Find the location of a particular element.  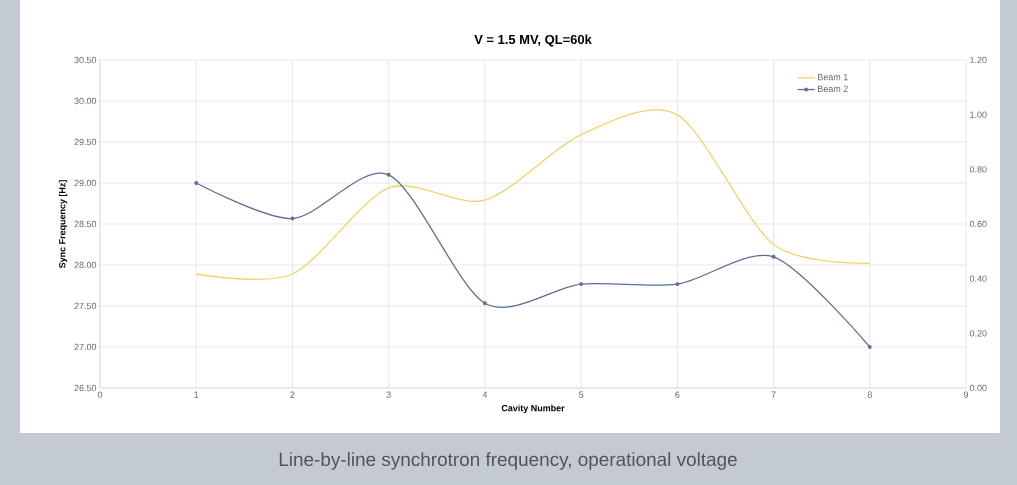

y-tick-label: 27.50 is located at coordinates (85, 306).